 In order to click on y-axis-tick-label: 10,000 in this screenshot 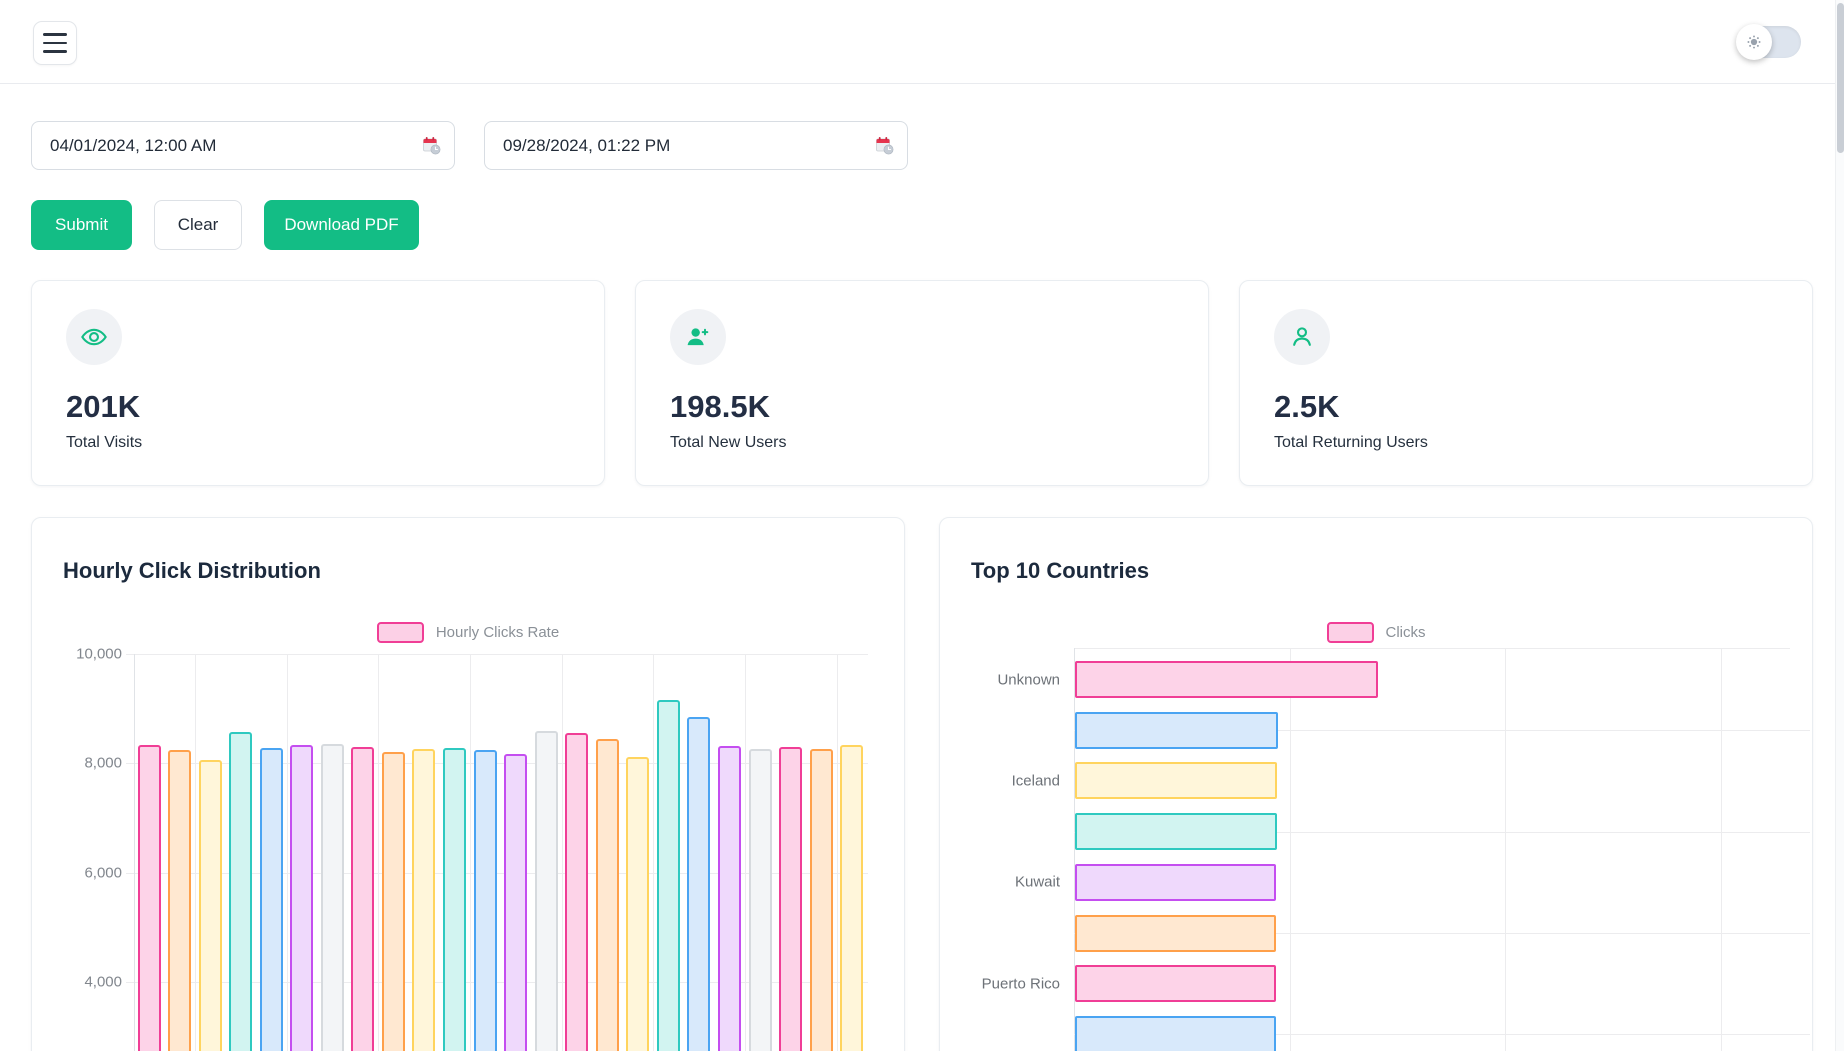, I will do `click(99, 654)`.